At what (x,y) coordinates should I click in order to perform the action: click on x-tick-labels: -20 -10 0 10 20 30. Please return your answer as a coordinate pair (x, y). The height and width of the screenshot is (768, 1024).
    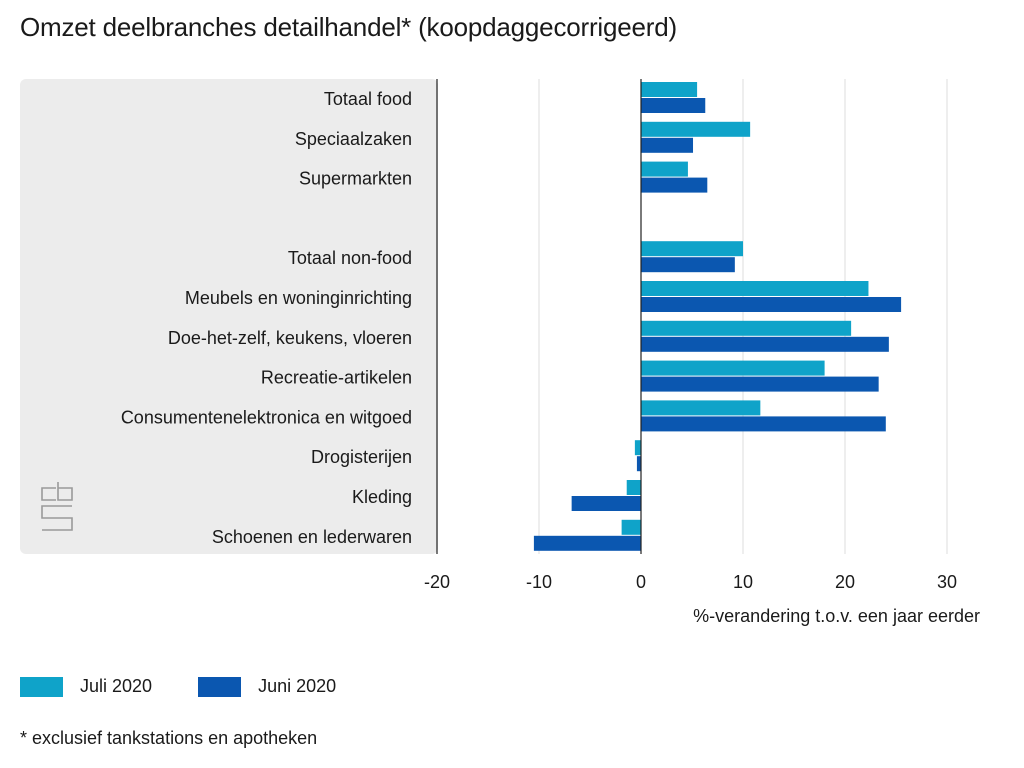
    Looking at the image, I should click on (690, 582).